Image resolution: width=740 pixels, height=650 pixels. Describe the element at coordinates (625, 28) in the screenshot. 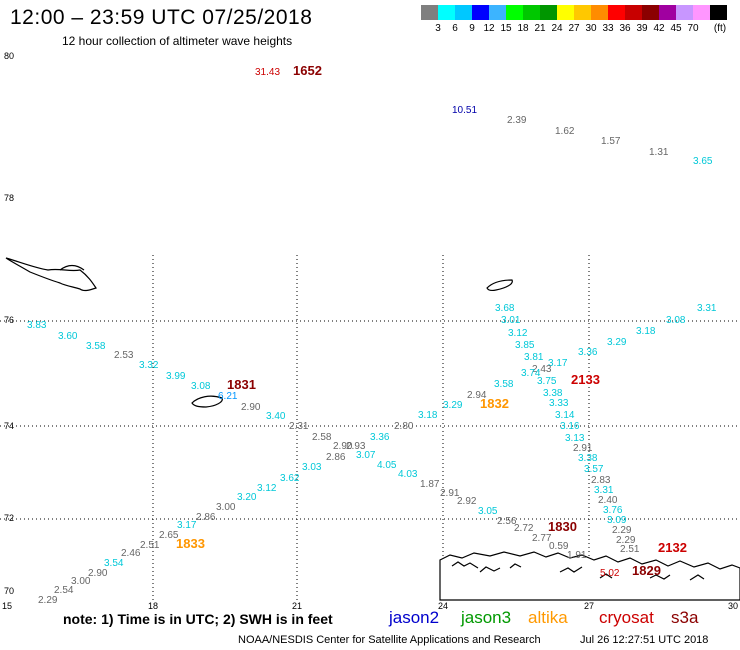

I see `legend-label: 36` at that location.